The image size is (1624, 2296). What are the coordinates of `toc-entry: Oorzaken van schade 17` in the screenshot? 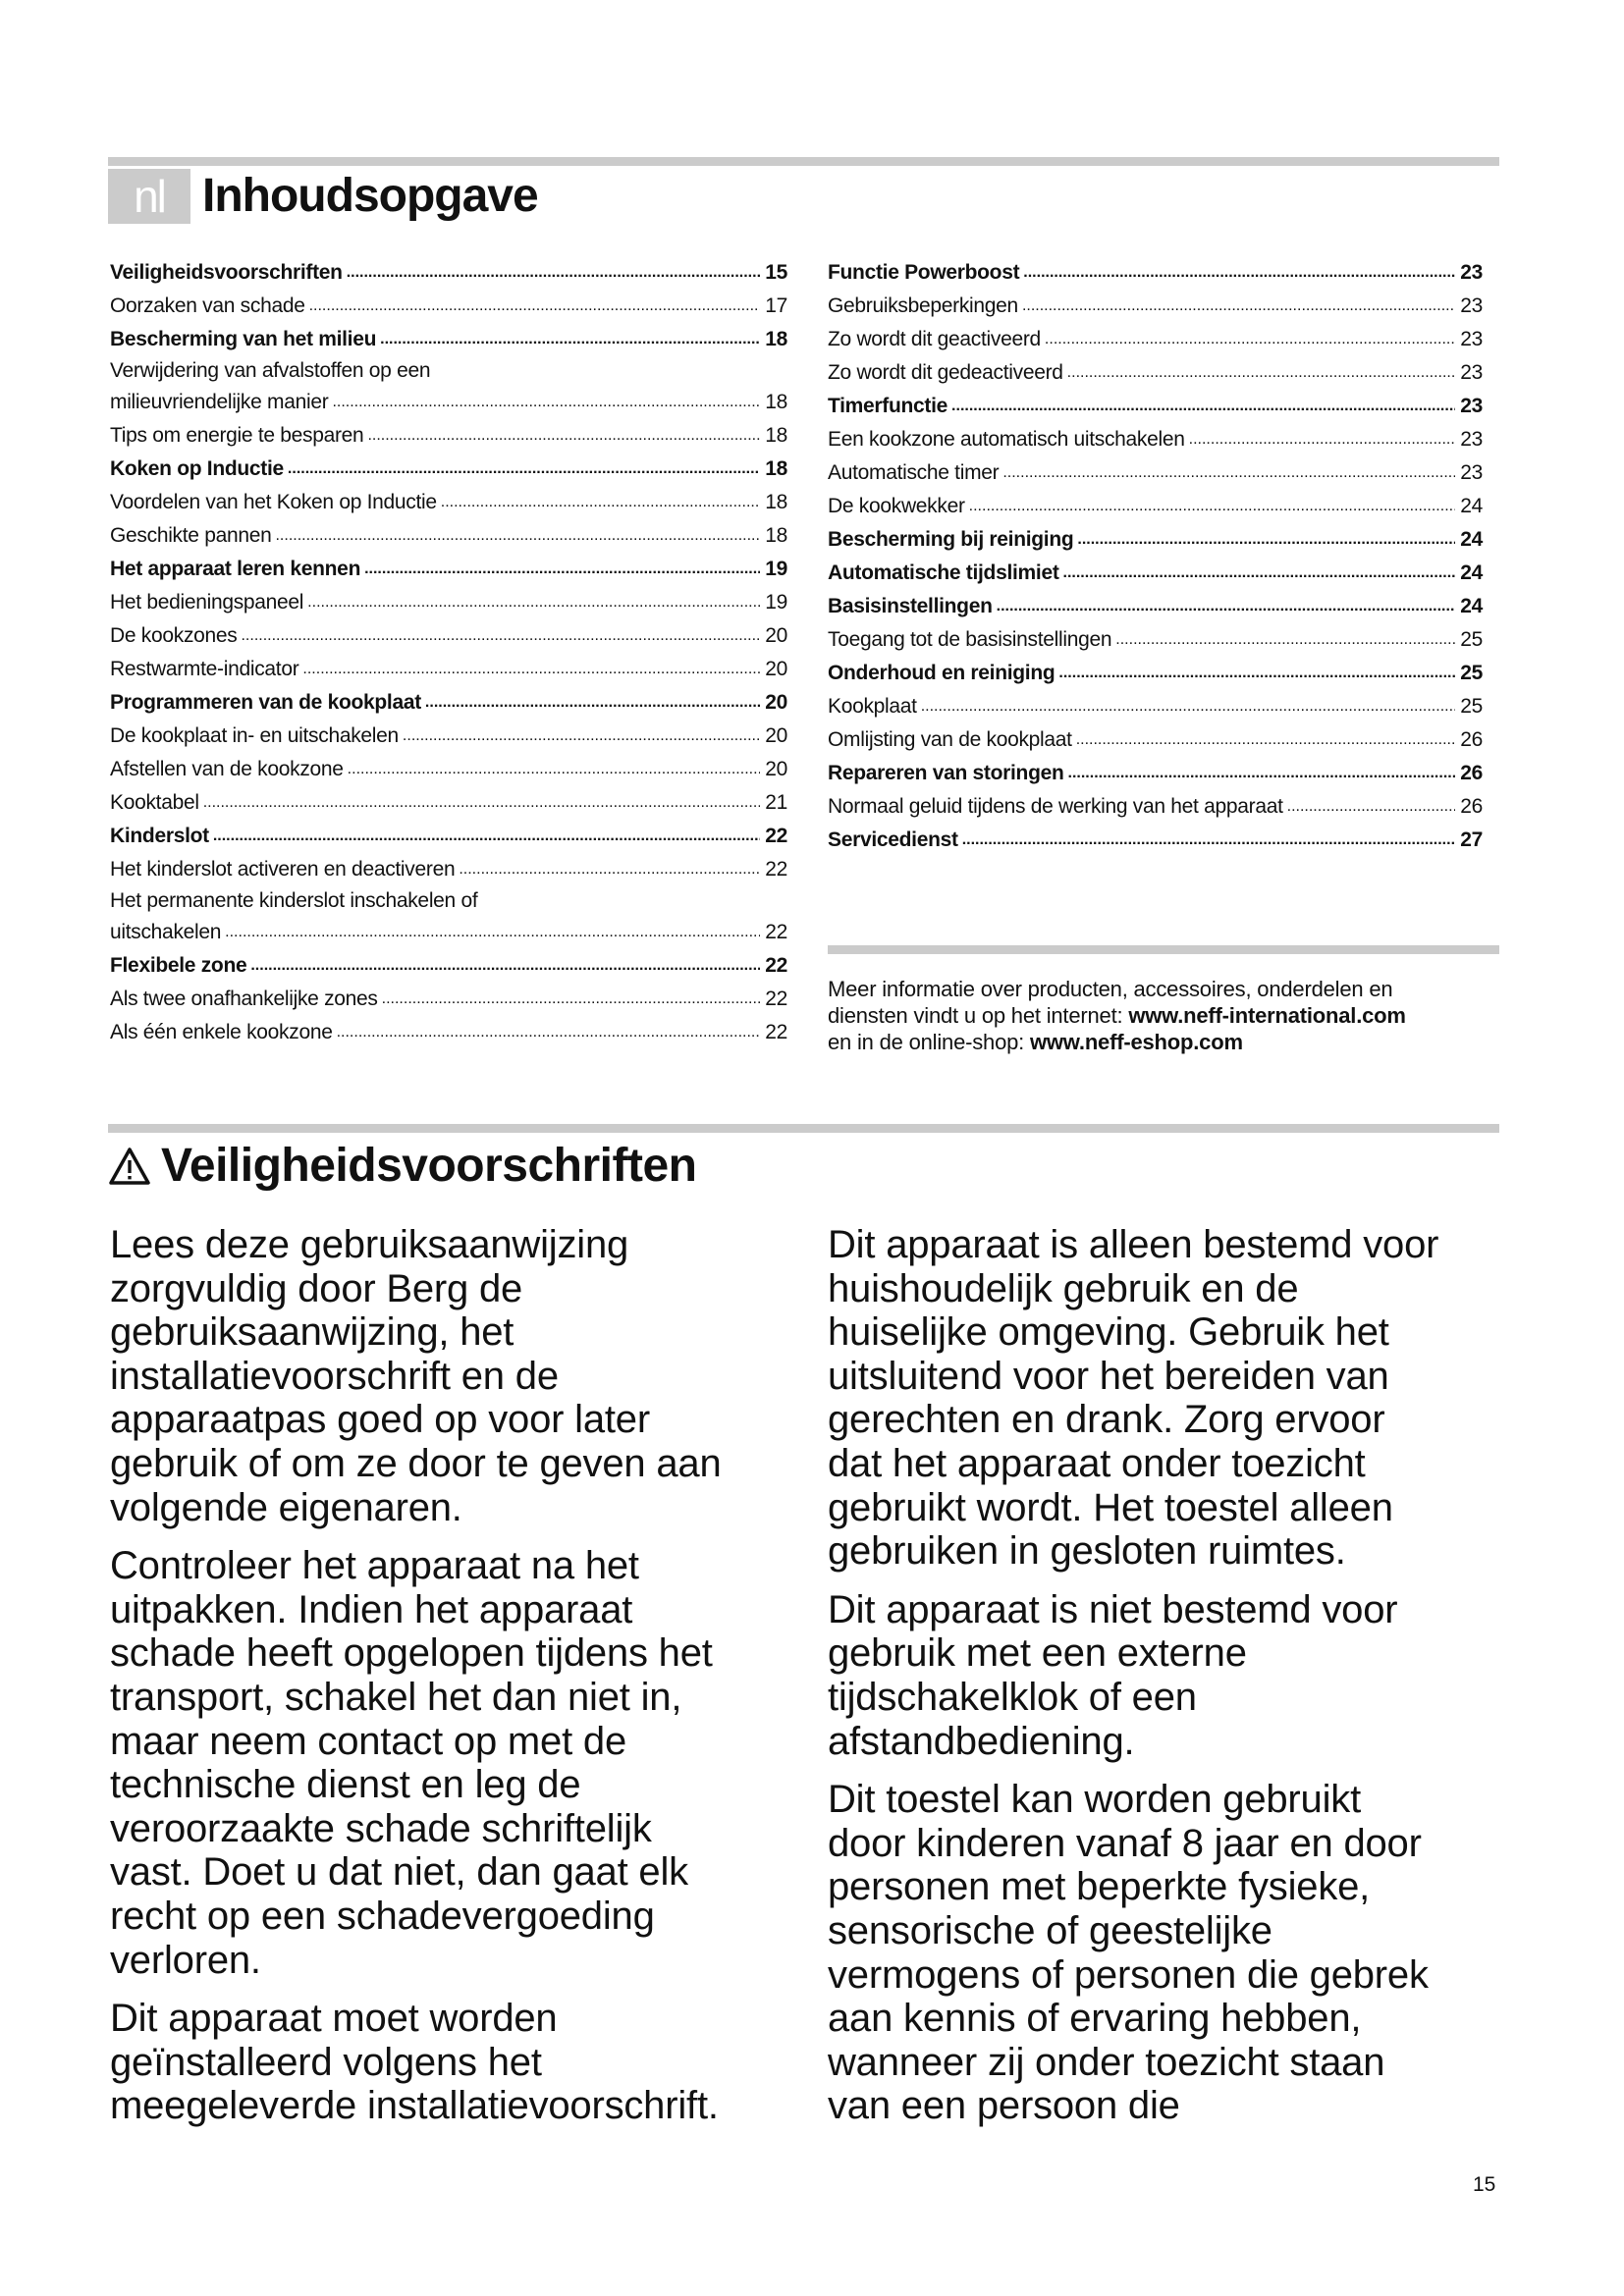 It's located at (448, 306).